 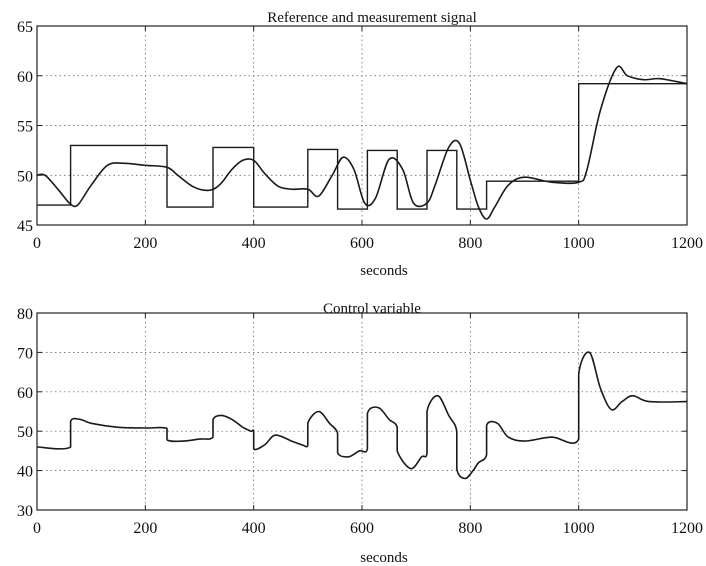 What do you see at coordinates (25, 226) in the screenshot?
I see `y-tick-label: 45` at bounding box center [25, 226].